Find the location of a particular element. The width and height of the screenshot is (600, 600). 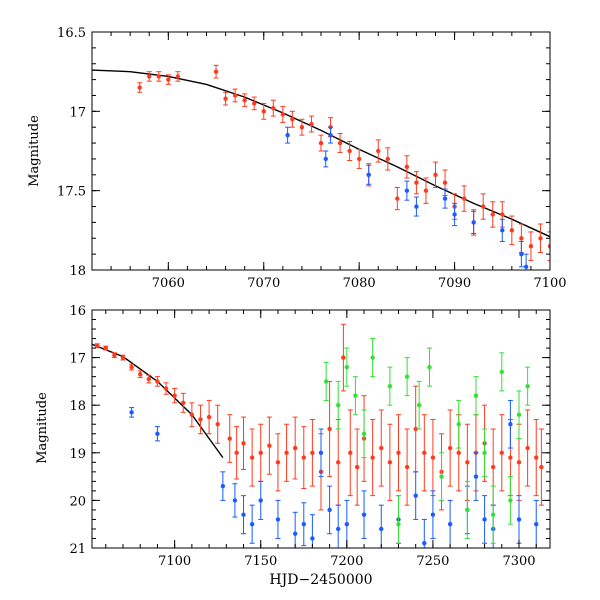

bottom-y-tick-label: 17 is located at coordinates (77, 359).